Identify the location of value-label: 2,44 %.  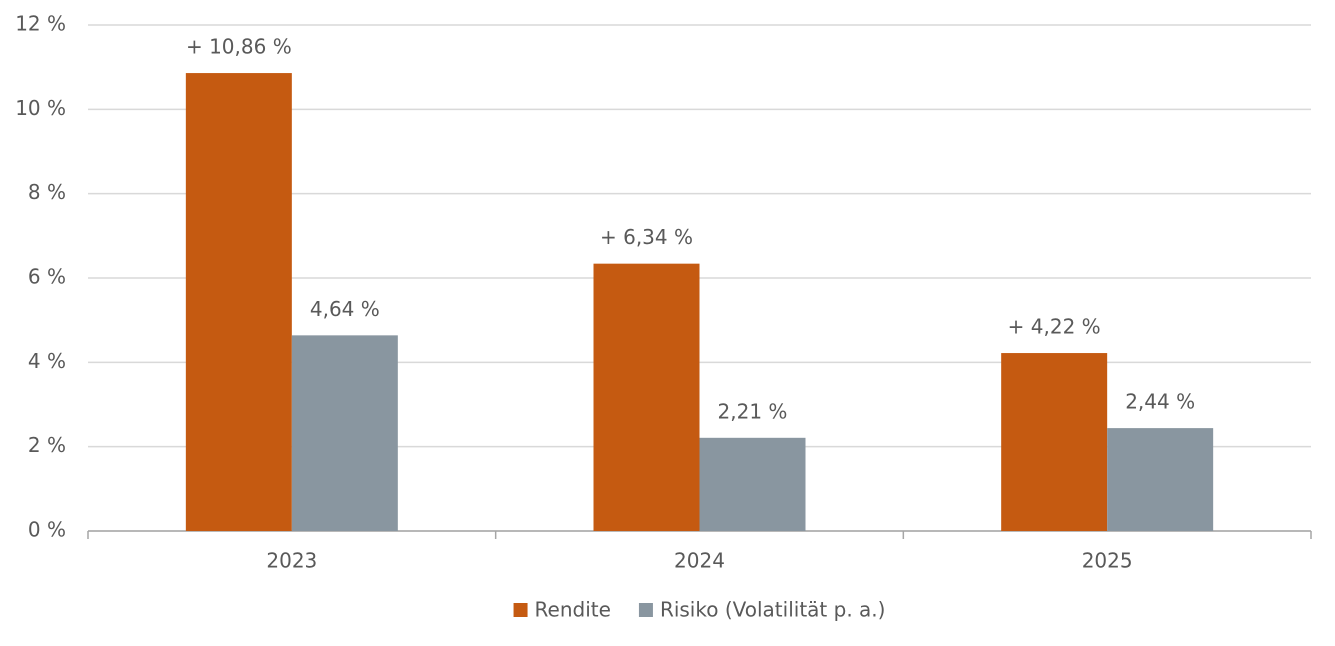
(1160, 402).